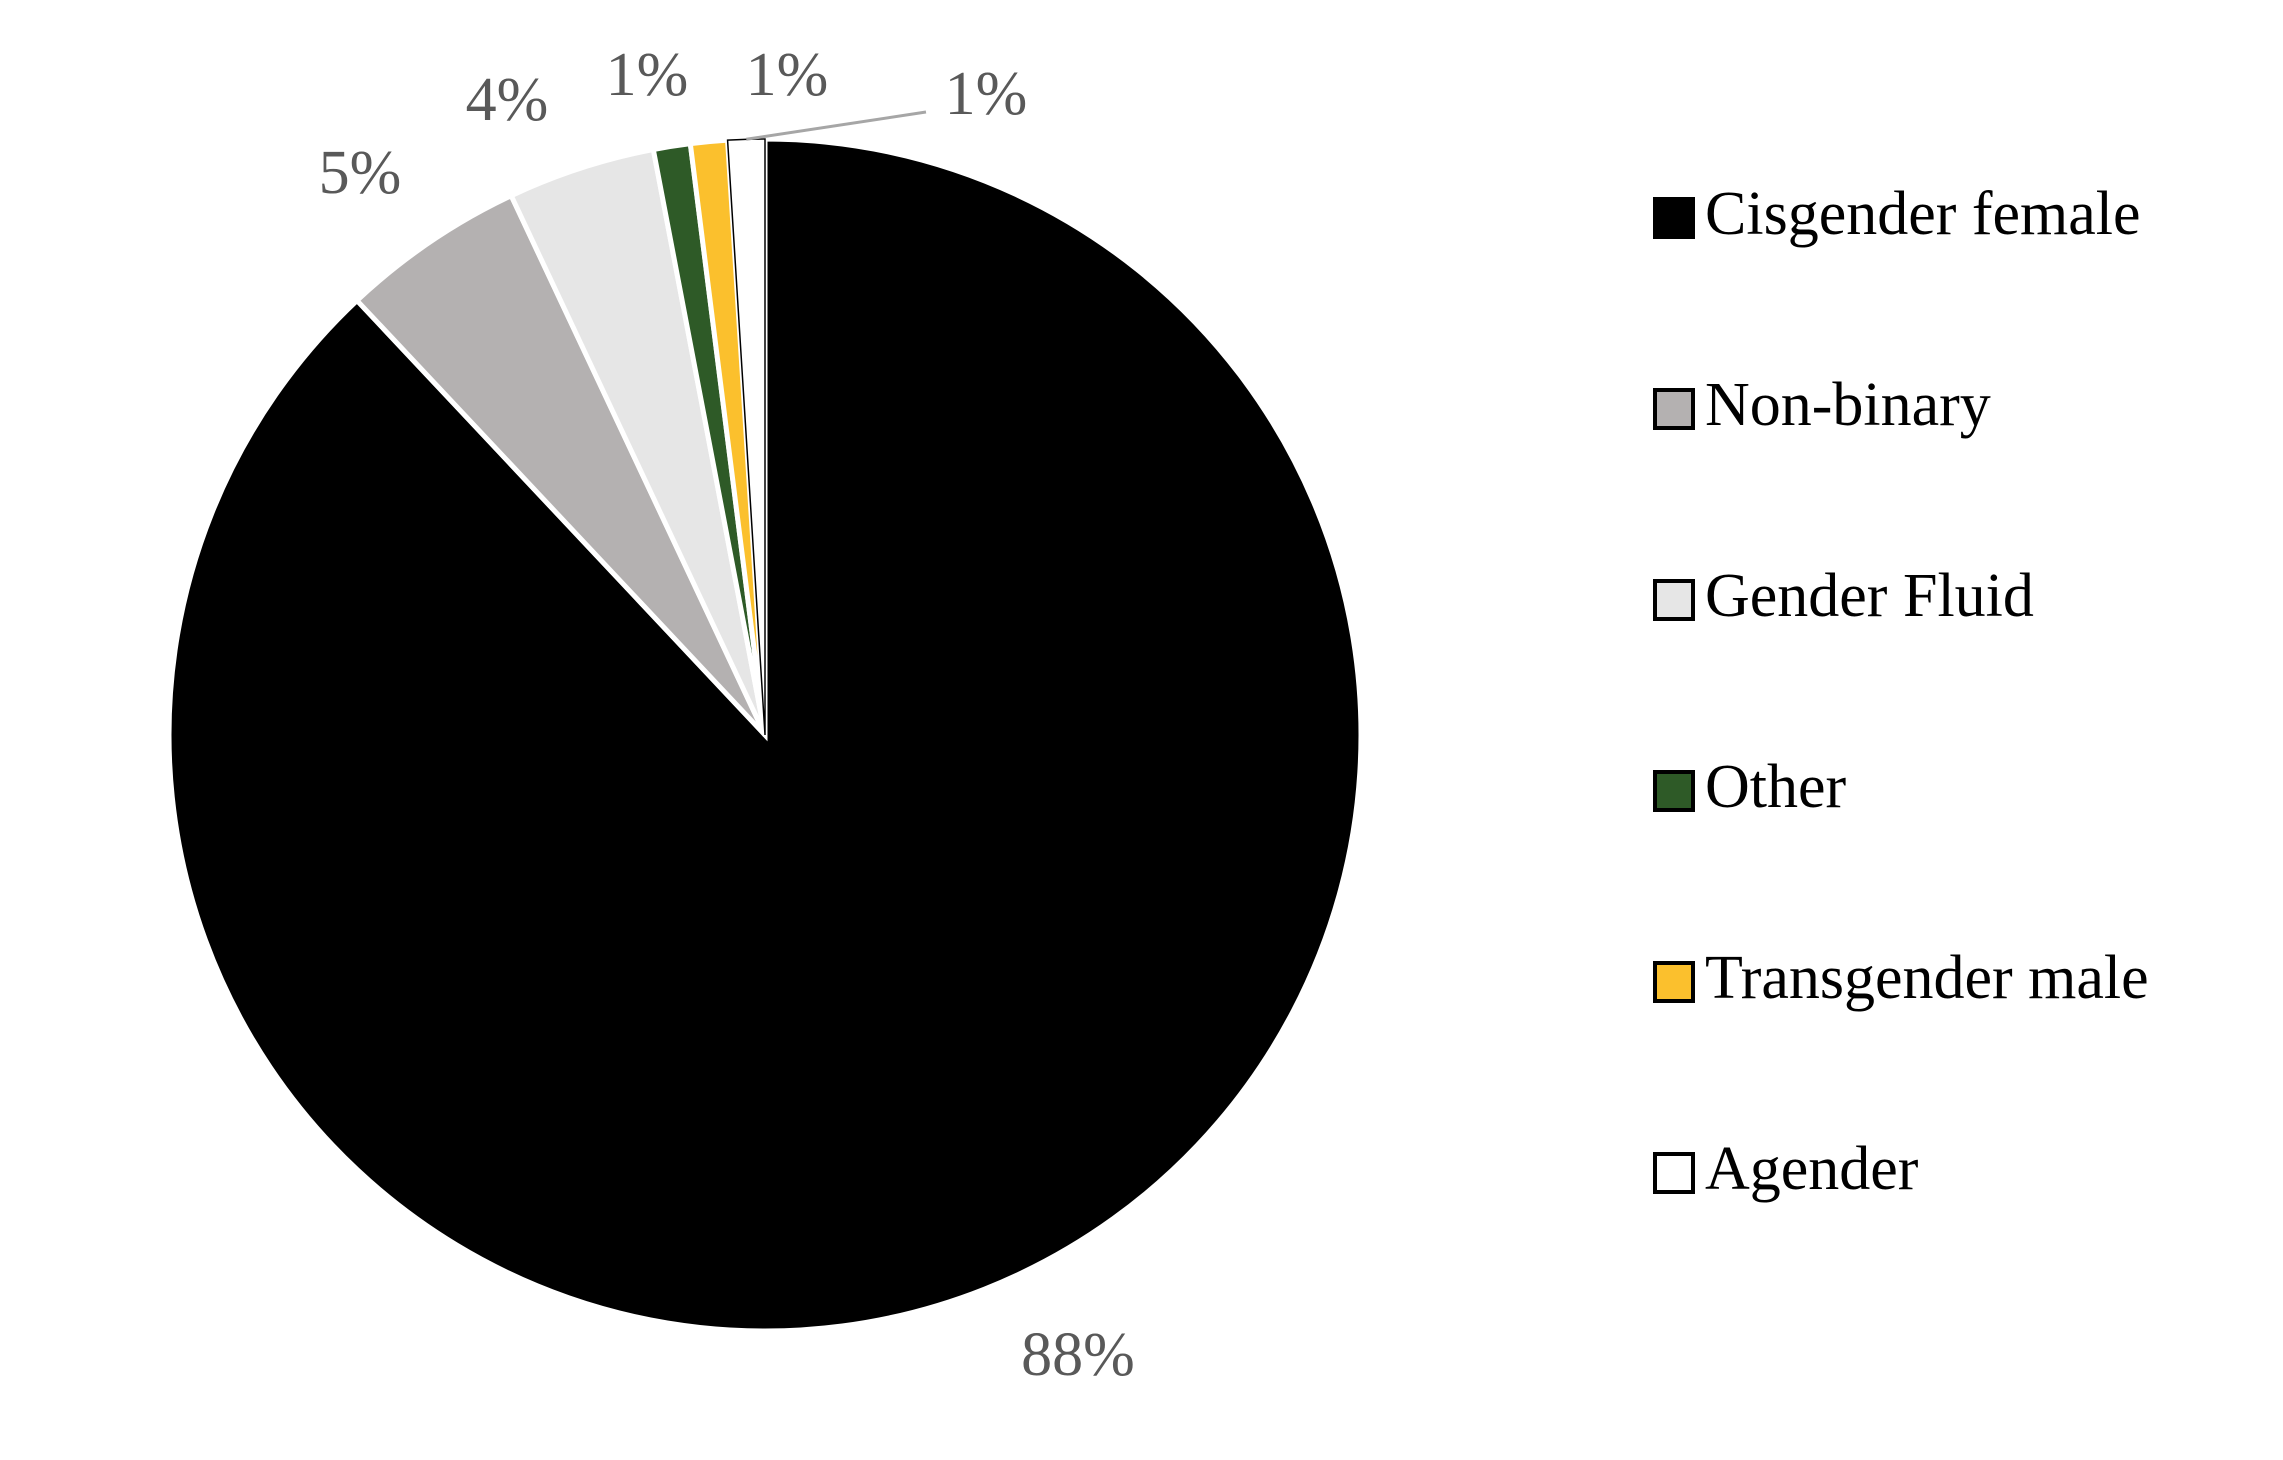  I want to click on data-label: 5%, so click(360, 173).